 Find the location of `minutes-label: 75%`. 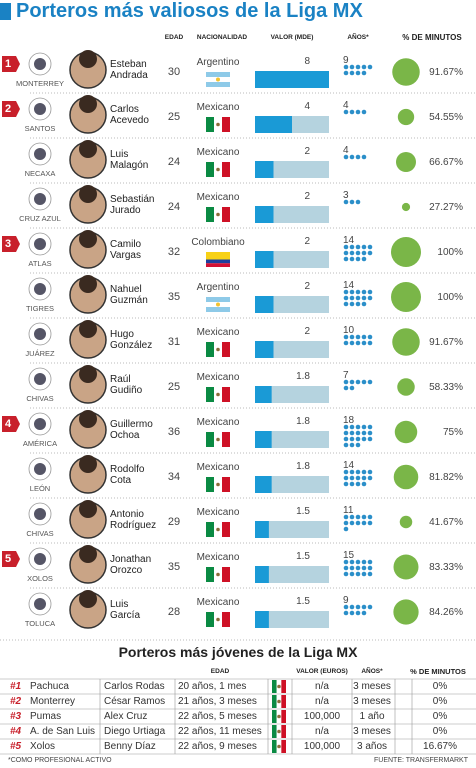

minutes-label: 75% is located at coordinates (452, 432).